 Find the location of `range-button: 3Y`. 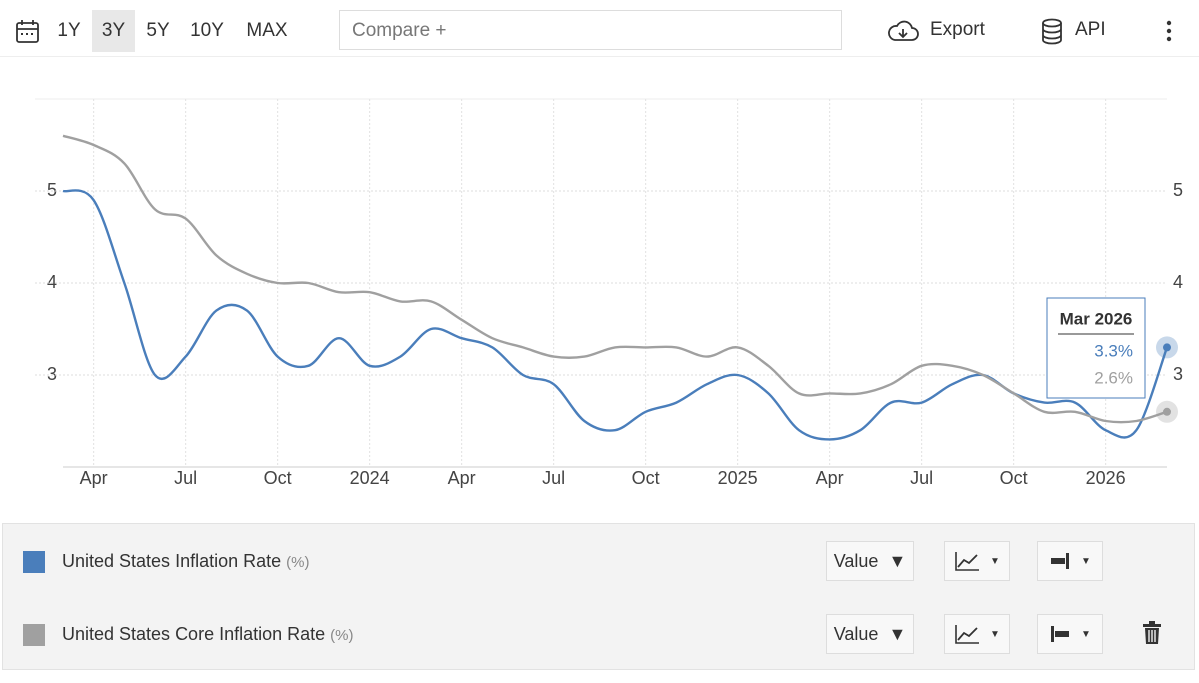

range-button: 3Y is located at coordinates (113, 31).